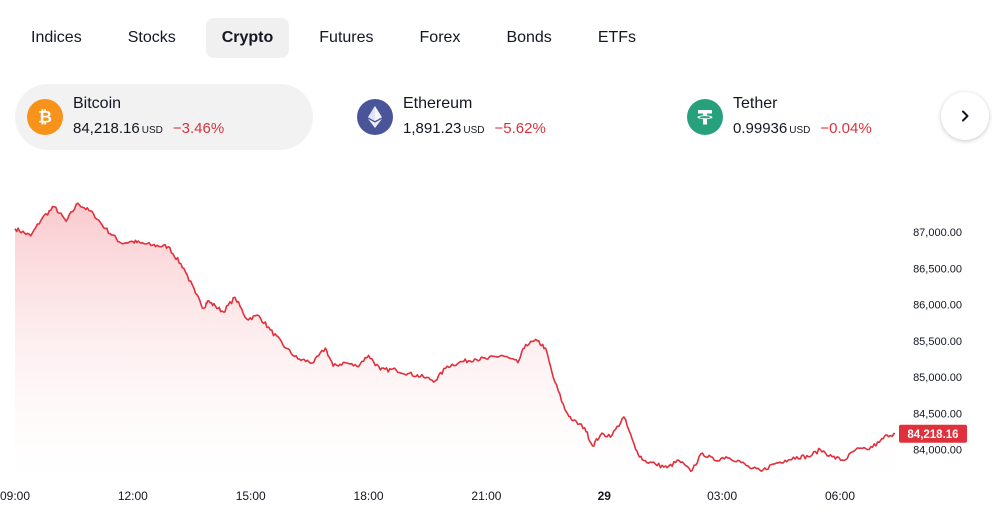 The width and height of the screenshot is (992, 532). What do you see at coordinates (755, 103) in the screenshot?
I see `asset-name: Tether` at bounding box center [755, 103].